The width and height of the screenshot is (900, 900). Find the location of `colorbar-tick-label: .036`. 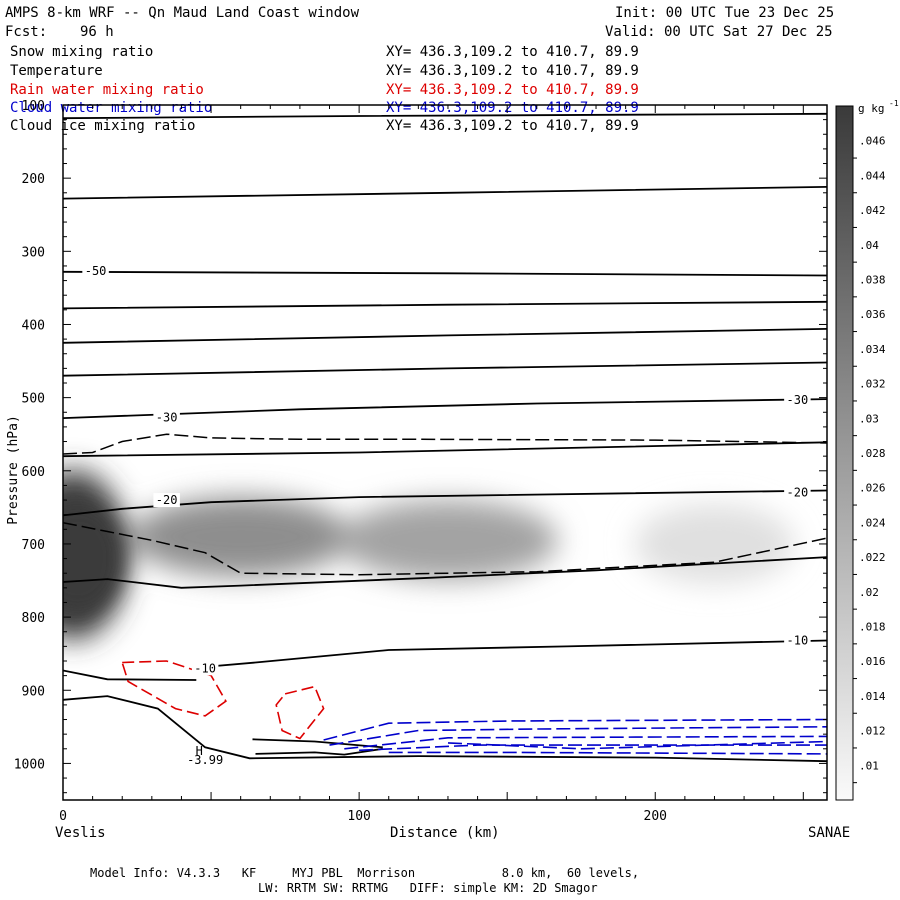

colorbar-tick-label: .036 is located at coordinates (872, 314).